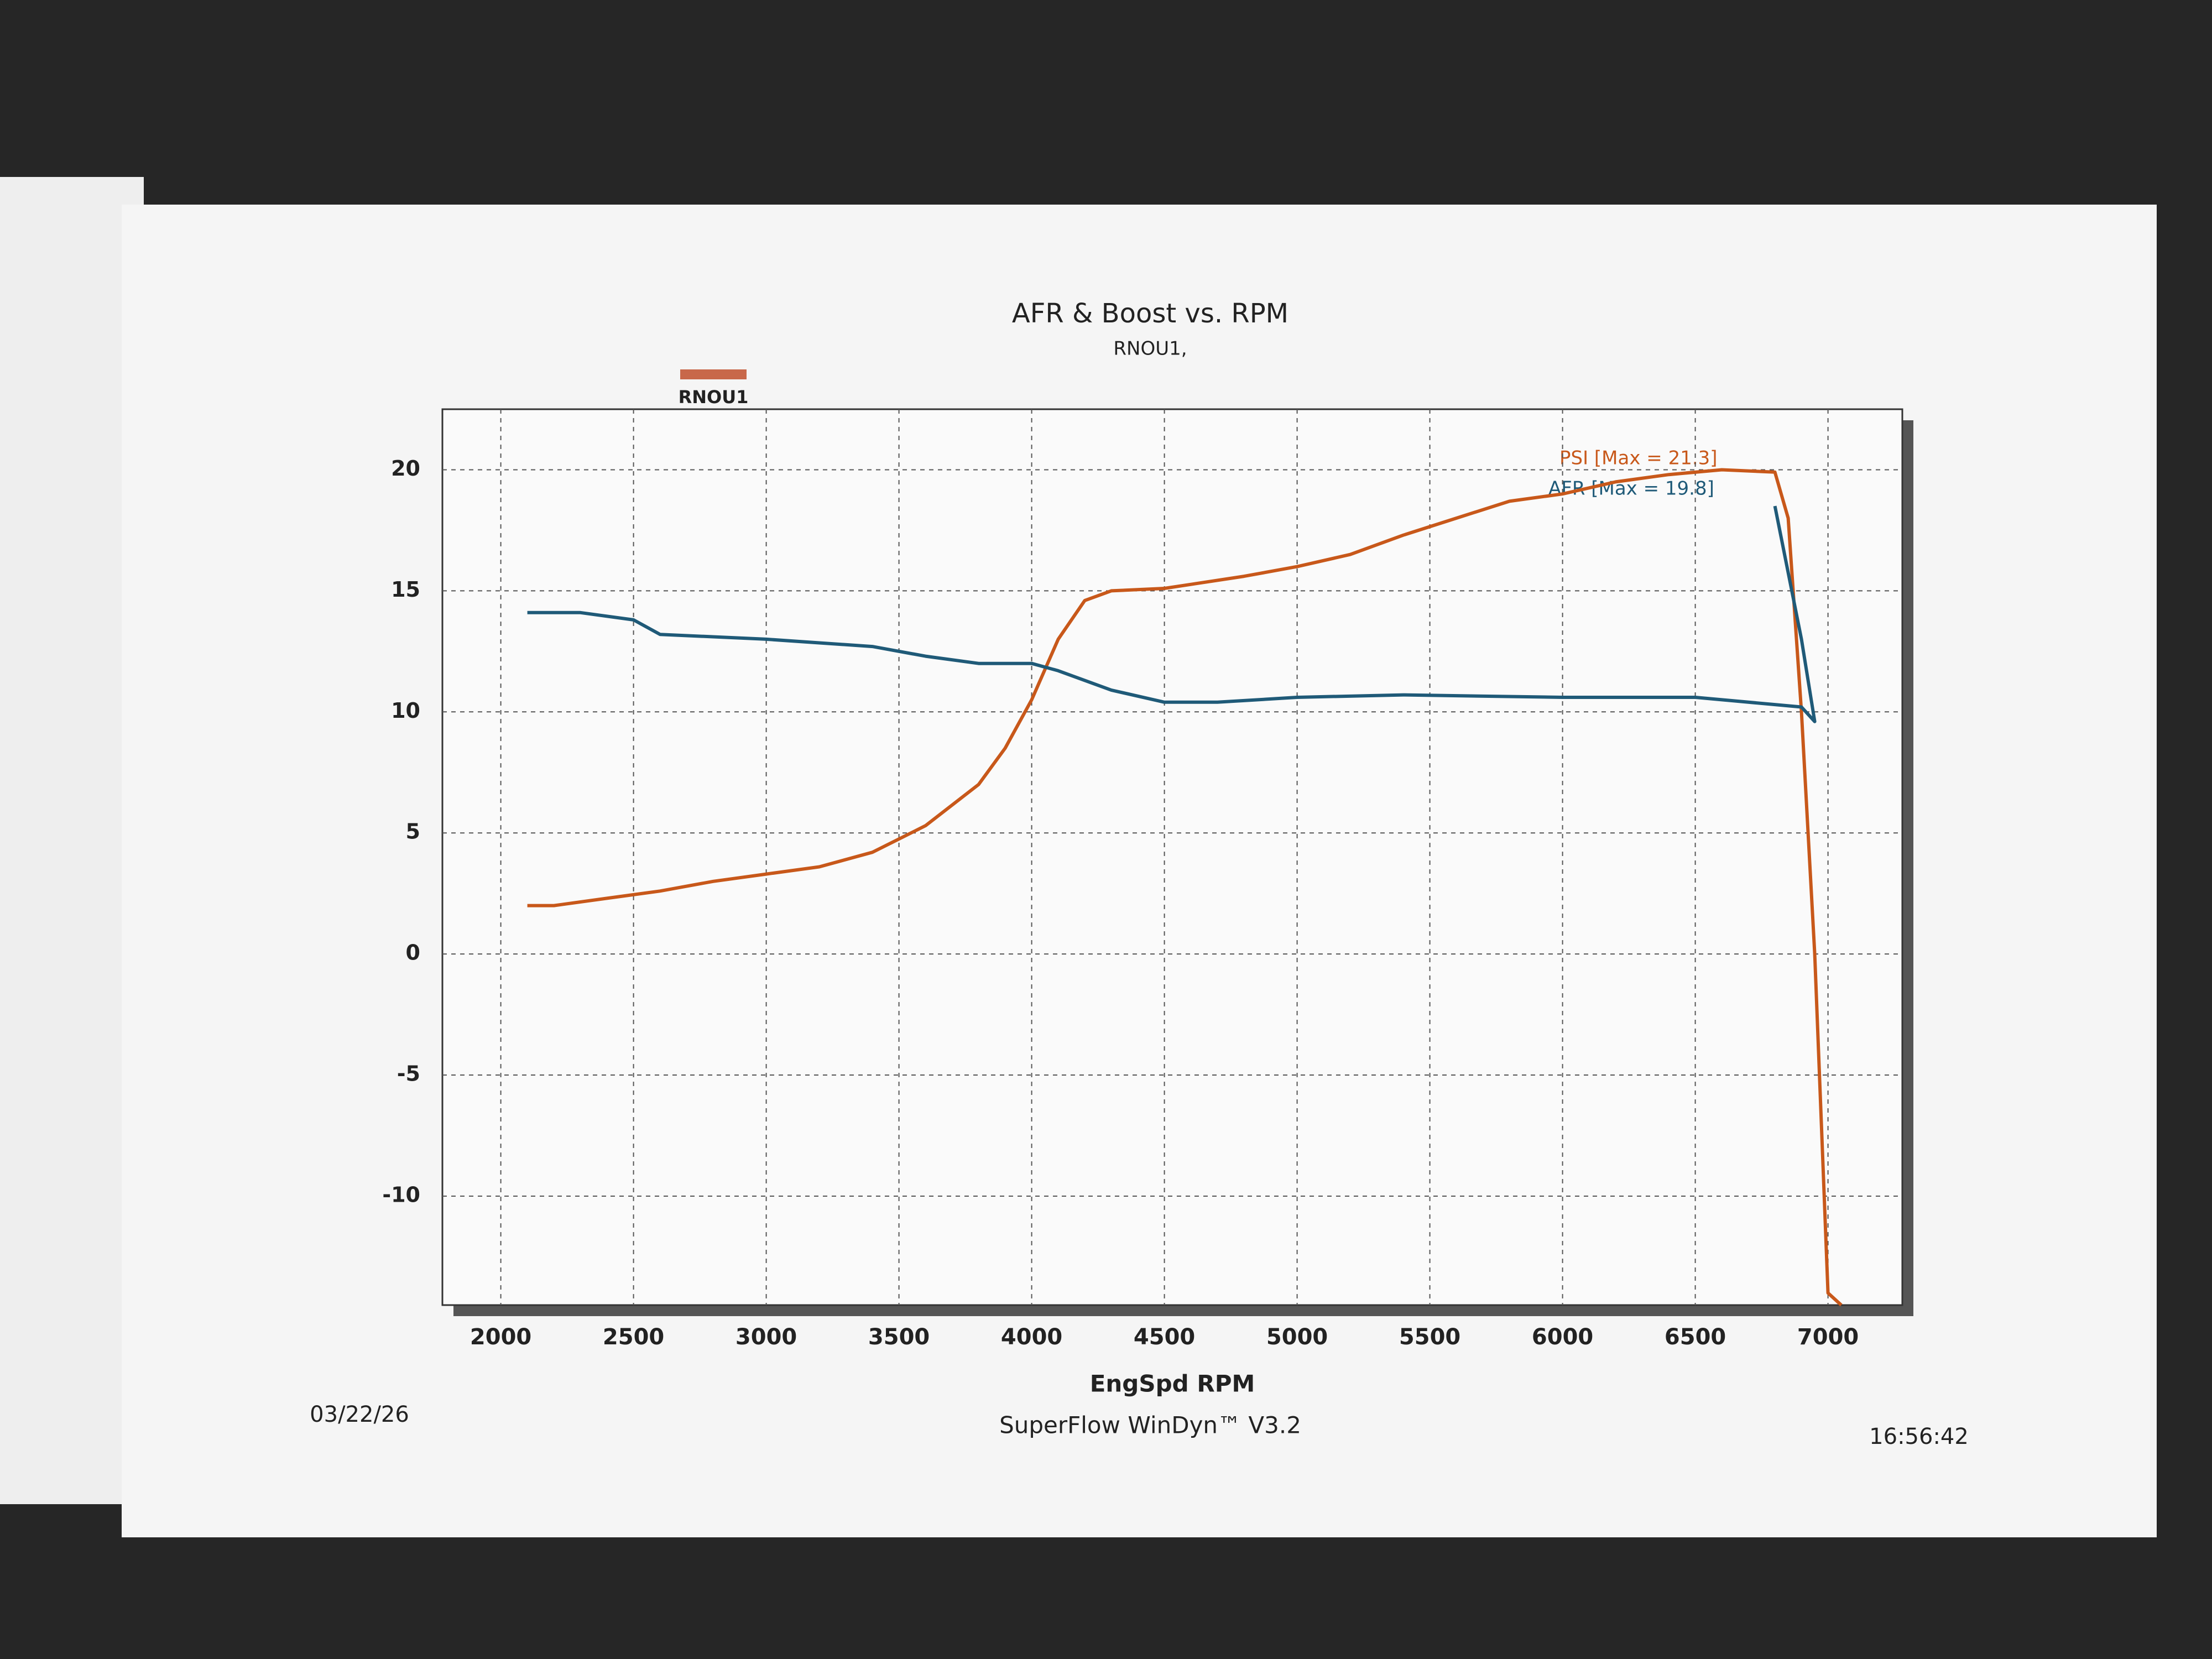  What do you see at coordinates (408, 1074) in the screenshot?
I see `y-tick-label: -5` at bounding box center [408, 1074].